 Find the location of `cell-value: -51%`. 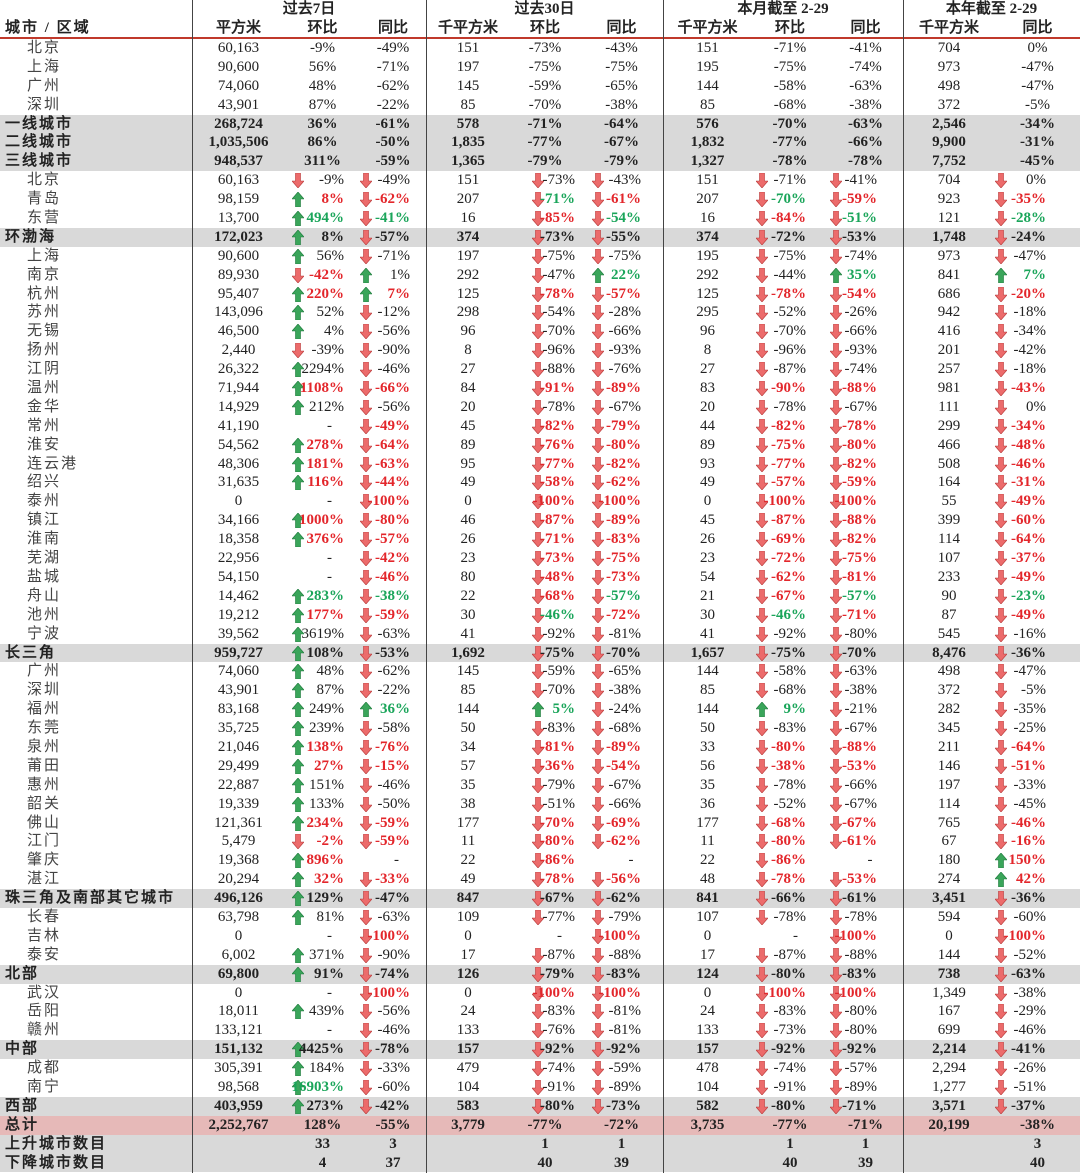

cell-value: -51% is located at coordinates (859, 218).